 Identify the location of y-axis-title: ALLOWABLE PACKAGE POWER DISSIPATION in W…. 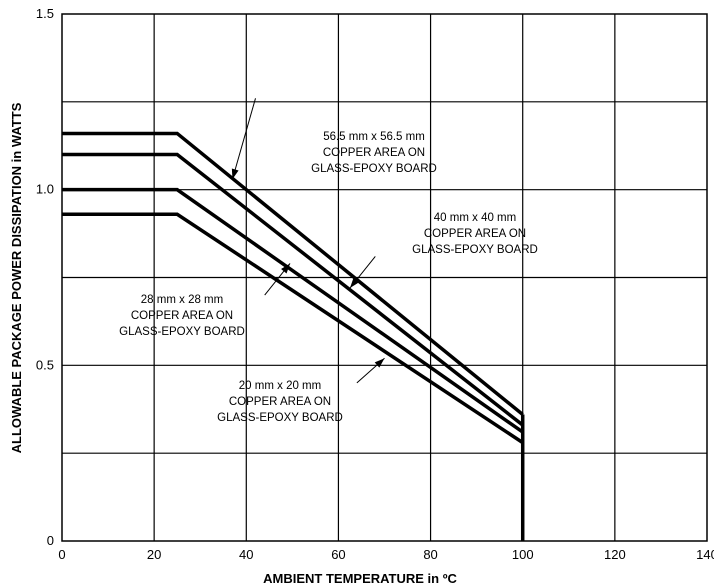
(16, 277).